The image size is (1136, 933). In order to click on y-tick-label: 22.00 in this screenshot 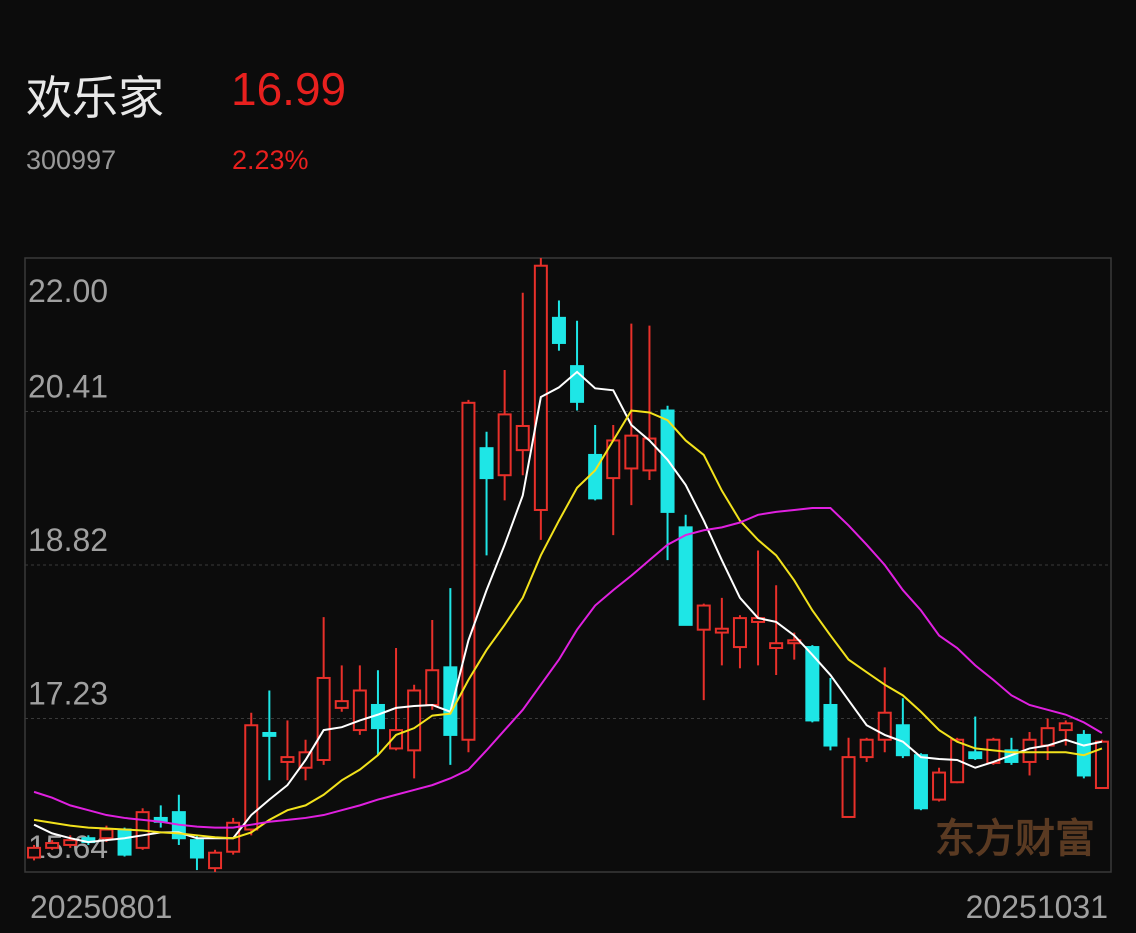, I will do `click(68, 291)`.